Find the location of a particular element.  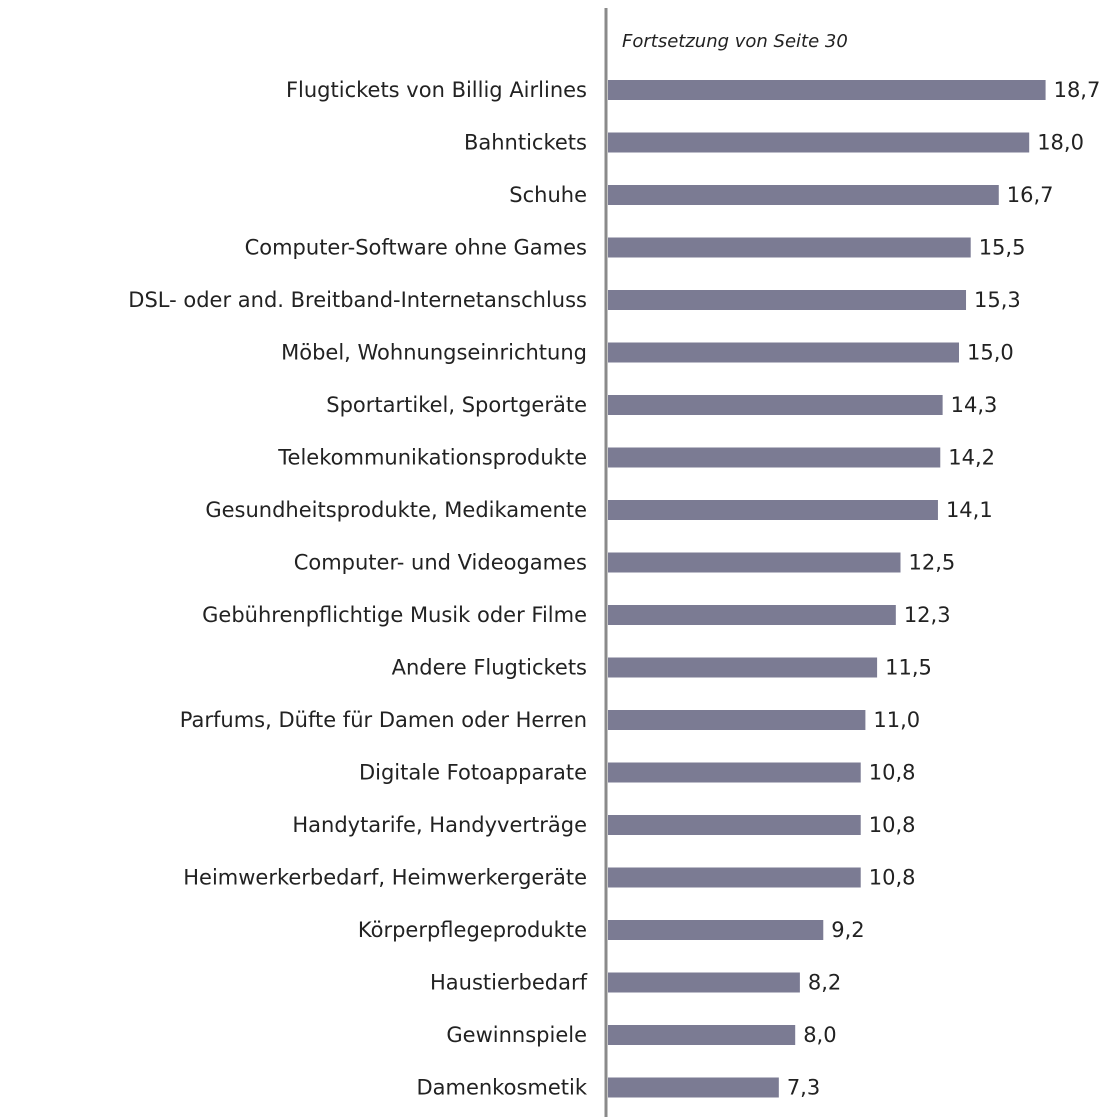

category-label: Möbel, Wohnungseinrichtung is located at coordinates (434, 353).